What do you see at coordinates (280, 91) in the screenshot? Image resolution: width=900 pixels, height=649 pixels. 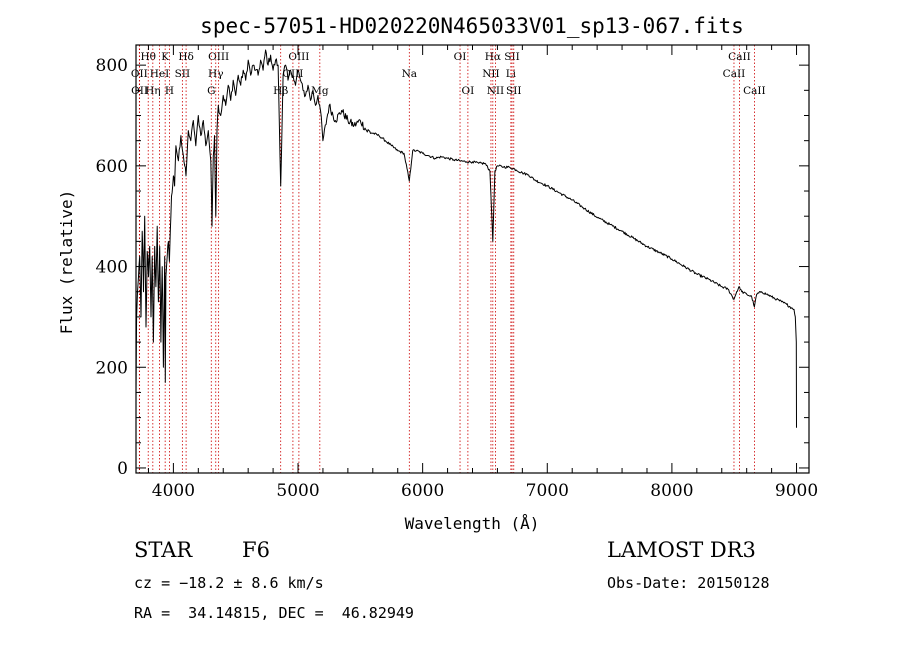 I see `line-marker-label: Hβ` at bounding box center [280, 91].